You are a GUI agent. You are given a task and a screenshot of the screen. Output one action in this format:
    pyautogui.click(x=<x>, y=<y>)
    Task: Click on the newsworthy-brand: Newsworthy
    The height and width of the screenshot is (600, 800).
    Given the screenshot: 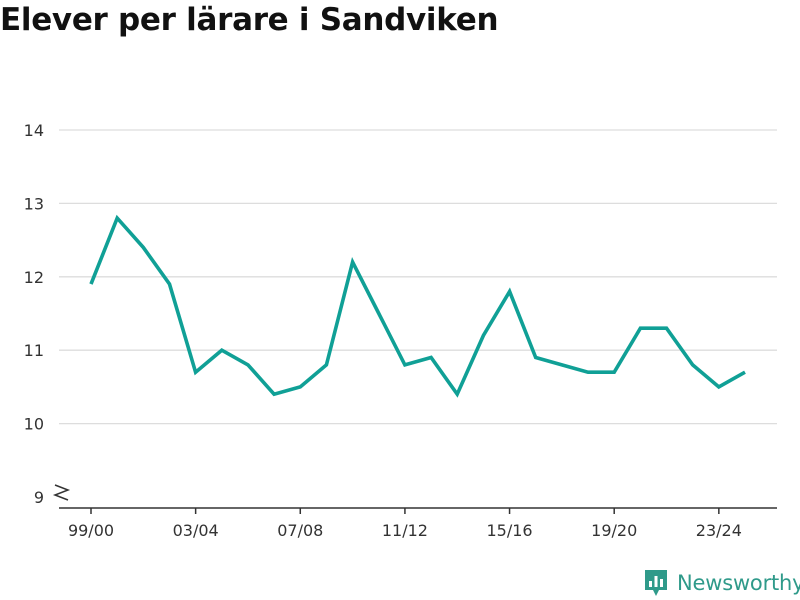 What is the action you would take?
    pyautogui.click(x=721, y=583)
    